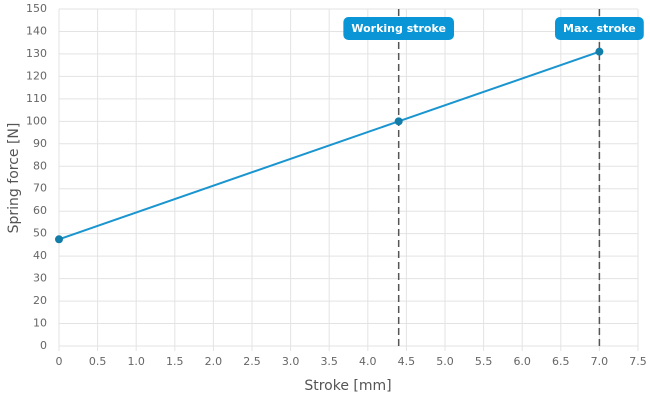 Image resolution: width=650 pixels, height=400 pixels. Describe the element at coordinates (368, 361) in the screenshot. I see `x-tick-label: 4.0` at that location.